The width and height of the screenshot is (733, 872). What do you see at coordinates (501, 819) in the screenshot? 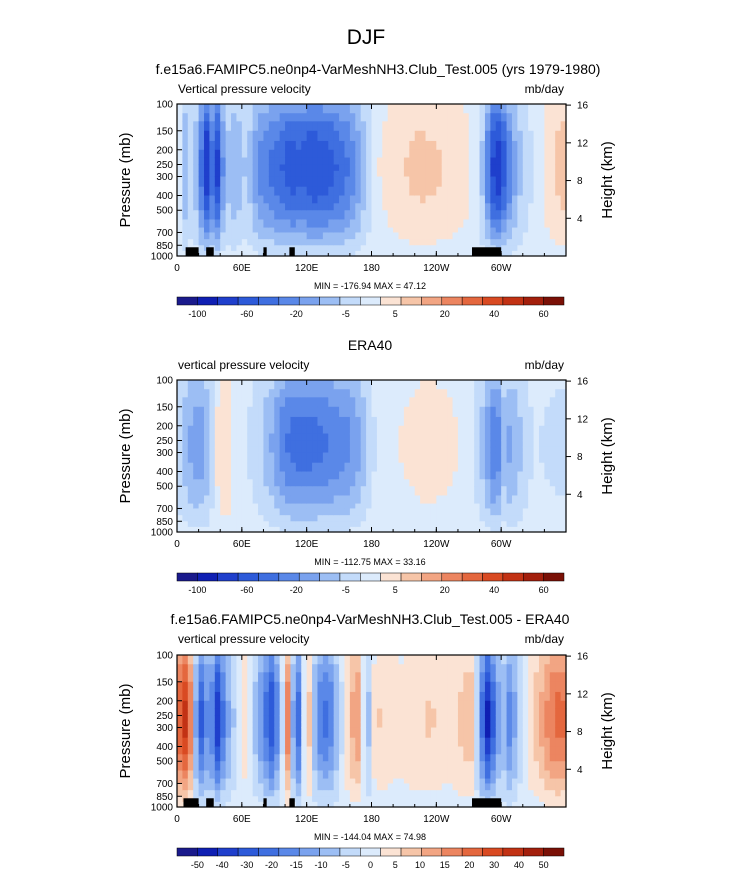
I see `x-tick-label: 60W` at bounding box center [501, 819].